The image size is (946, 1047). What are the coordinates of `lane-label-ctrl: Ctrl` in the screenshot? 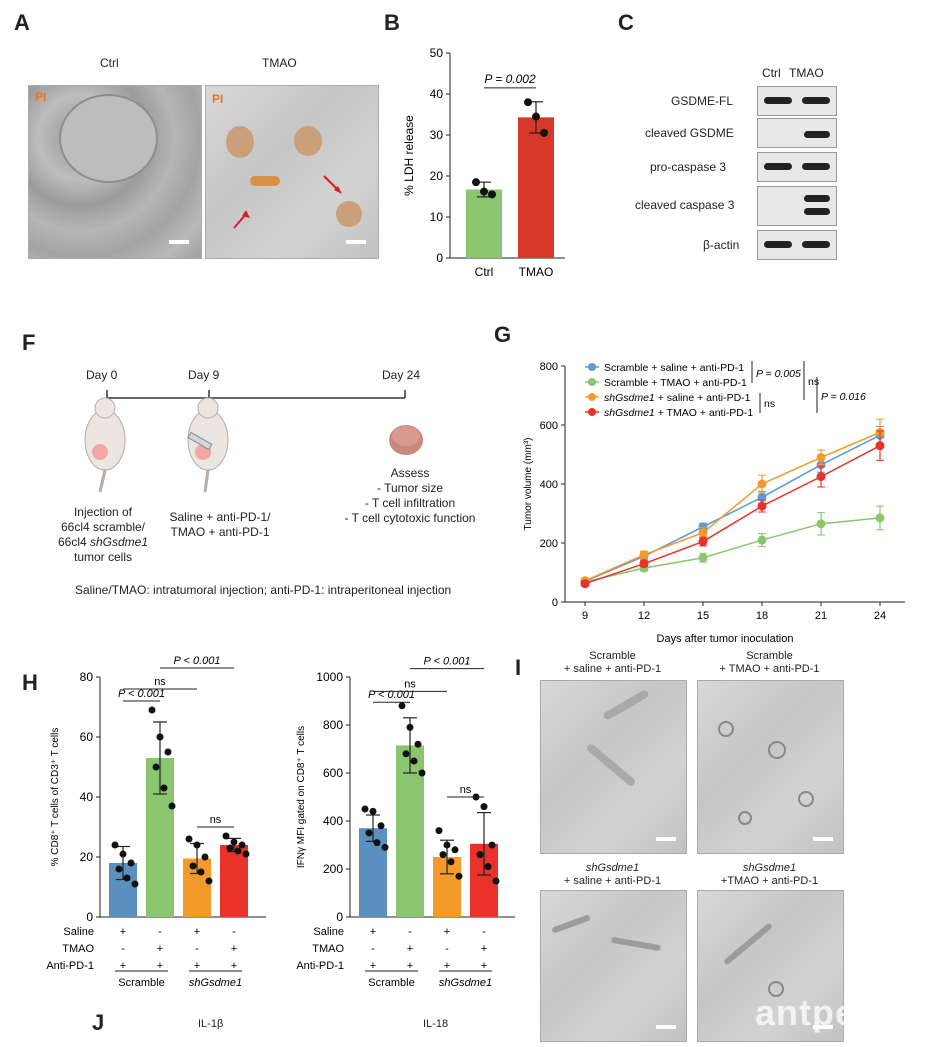 It's located at (771, 73).